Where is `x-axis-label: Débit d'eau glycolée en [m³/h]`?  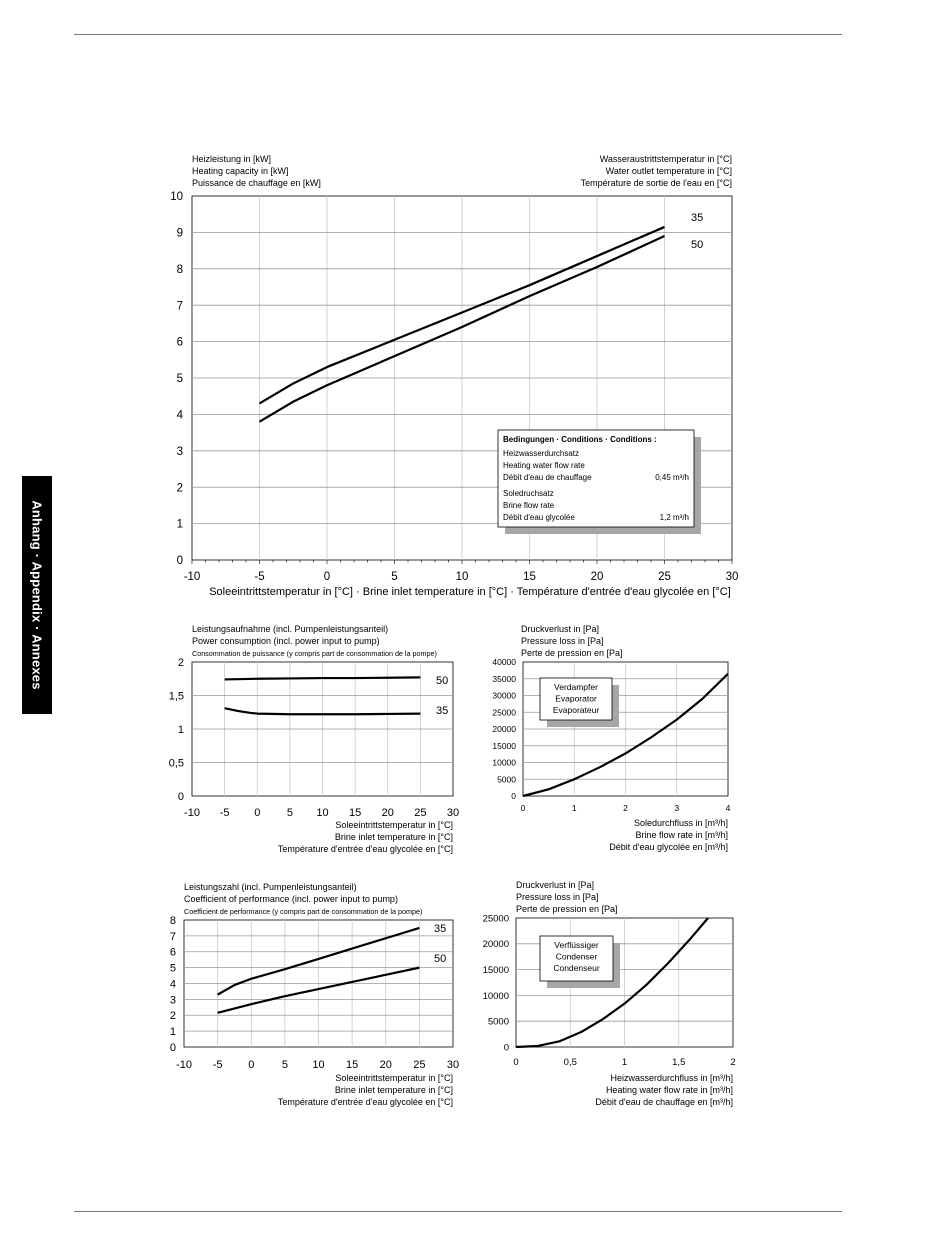
x-axis-label: Débit d'eau glycolée en [m³/h] is located at coordinates (668, 847).